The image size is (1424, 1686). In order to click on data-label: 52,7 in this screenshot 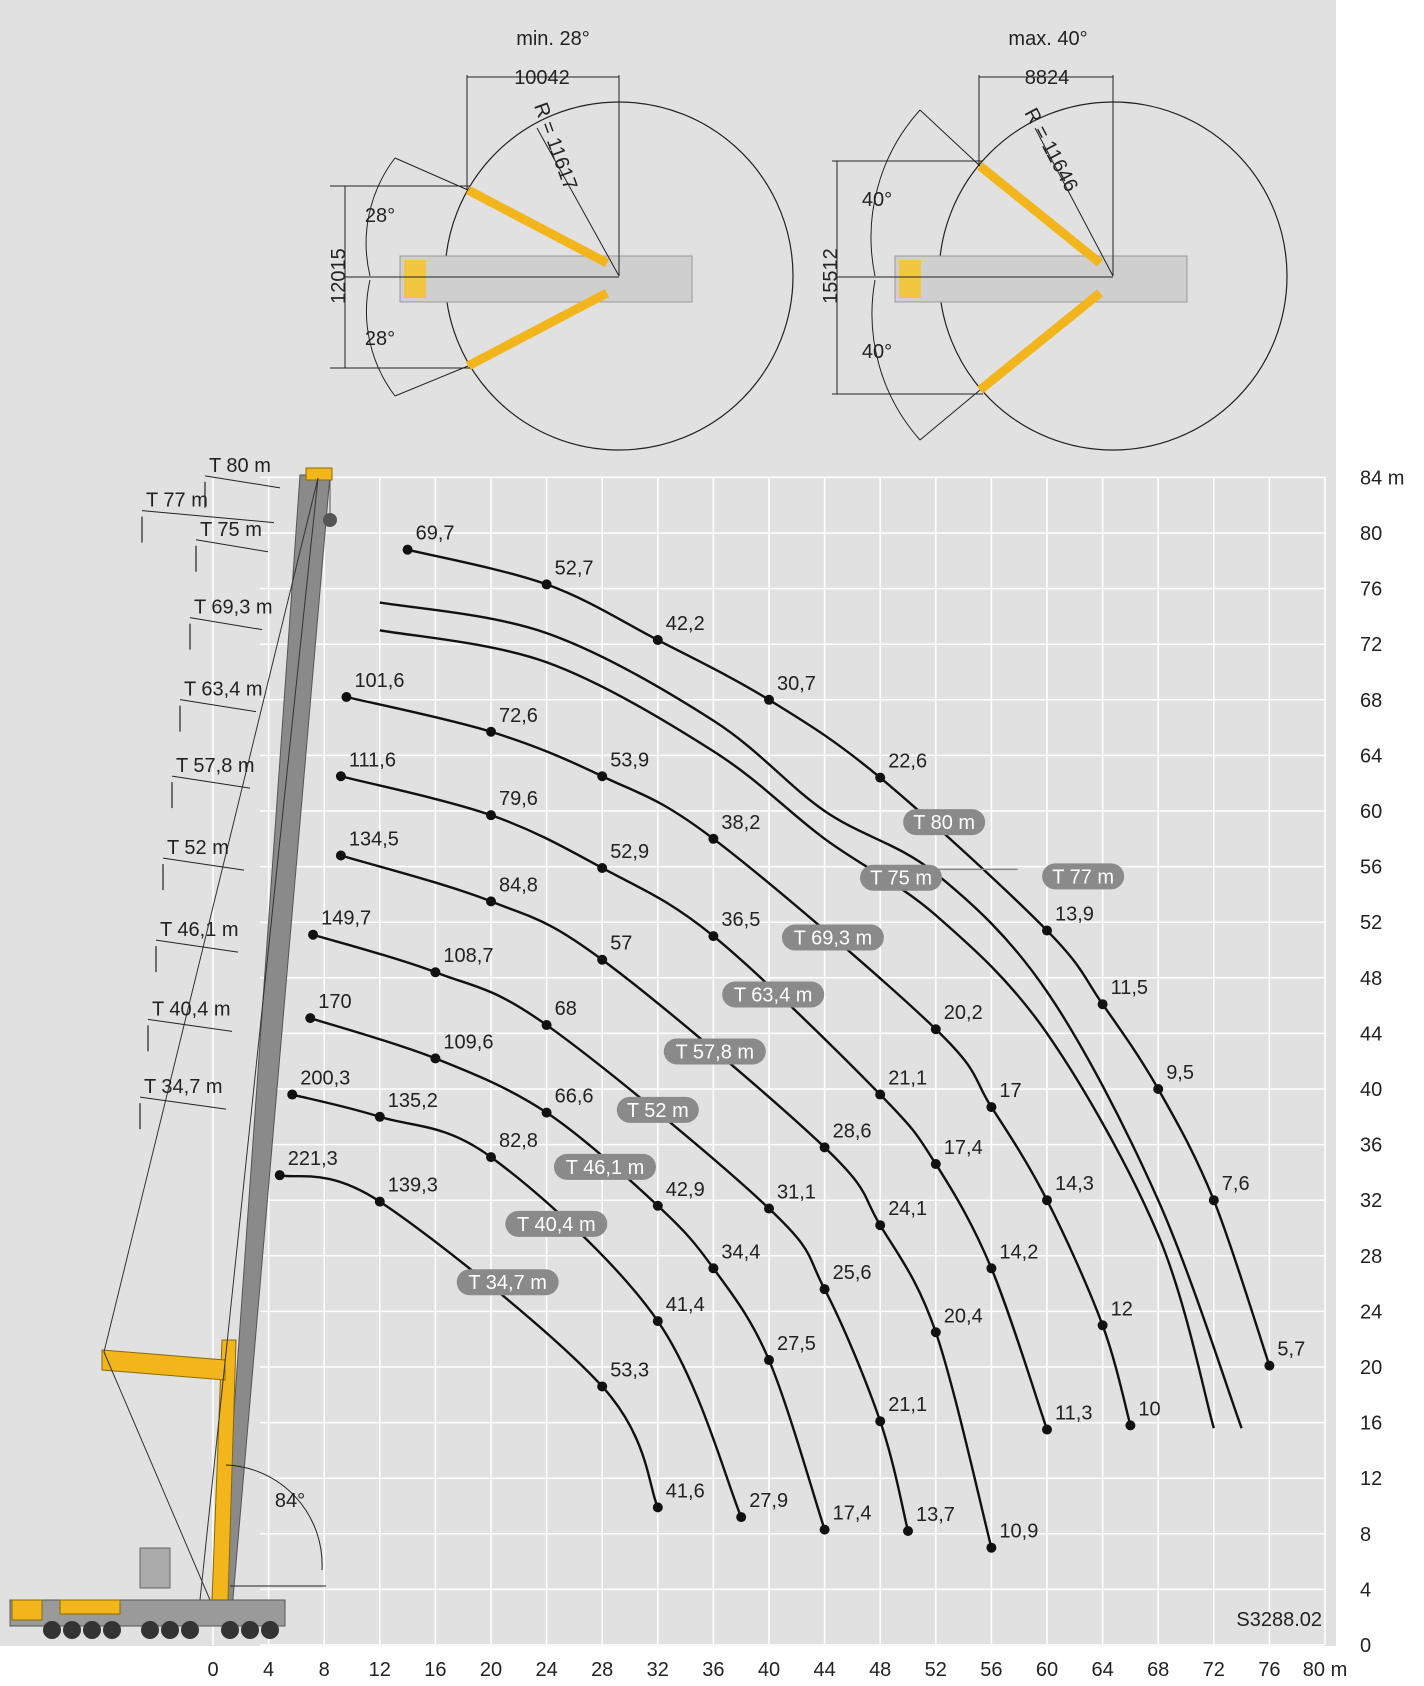, I will do `click(574, 568)`.